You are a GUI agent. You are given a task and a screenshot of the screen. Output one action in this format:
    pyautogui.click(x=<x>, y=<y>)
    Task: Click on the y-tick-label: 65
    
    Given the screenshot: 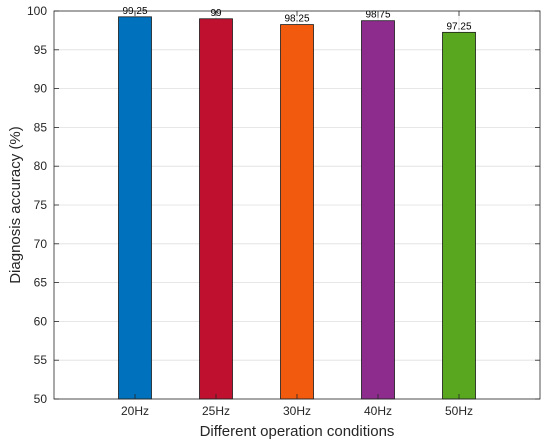 What is the action you would take?
    pyautogui.click(x=41, y=283)
    